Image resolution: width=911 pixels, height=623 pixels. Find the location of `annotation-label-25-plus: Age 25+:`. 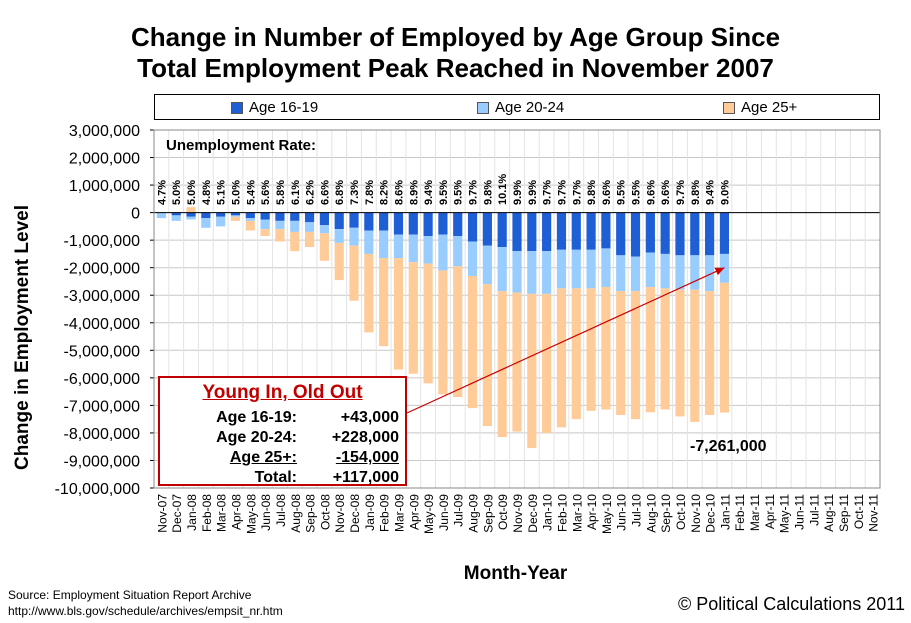

annotation-label-25-plus: Age 25+: is located at coordinates (263, 457).